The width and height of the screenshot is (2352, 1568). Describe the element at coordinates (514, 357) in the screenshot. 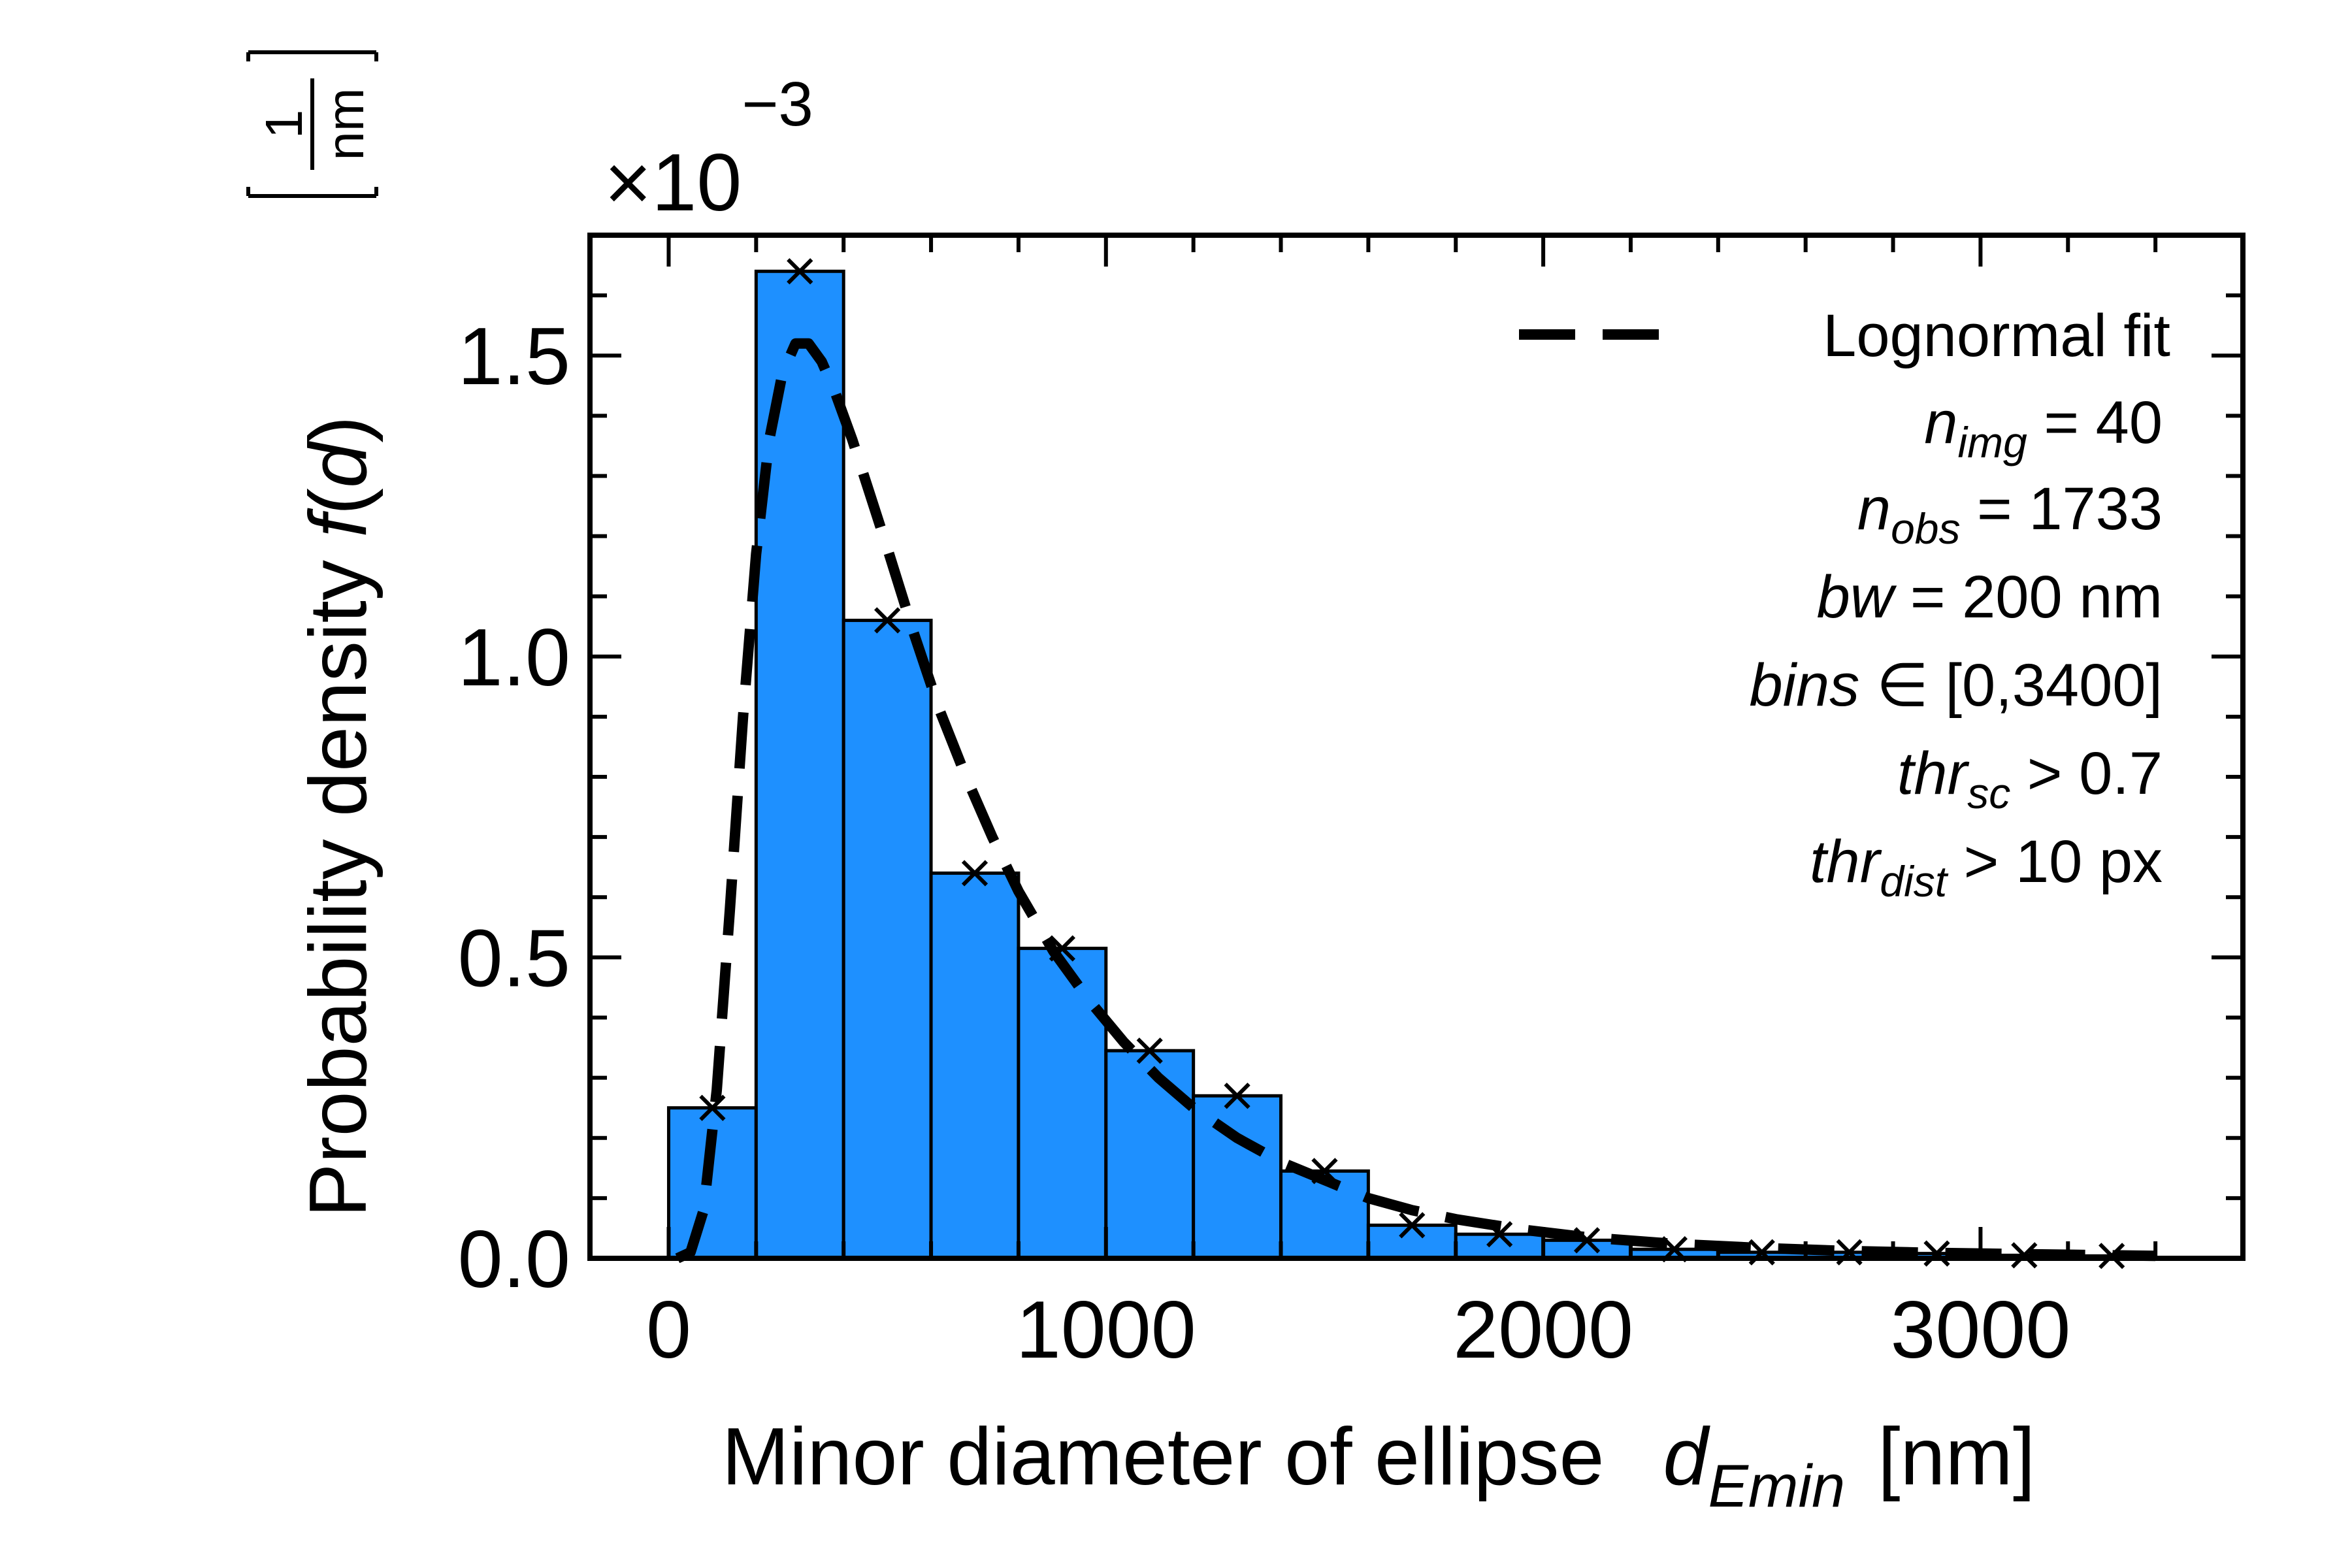

I see `y-tick-label-3: 1.5` at that location.